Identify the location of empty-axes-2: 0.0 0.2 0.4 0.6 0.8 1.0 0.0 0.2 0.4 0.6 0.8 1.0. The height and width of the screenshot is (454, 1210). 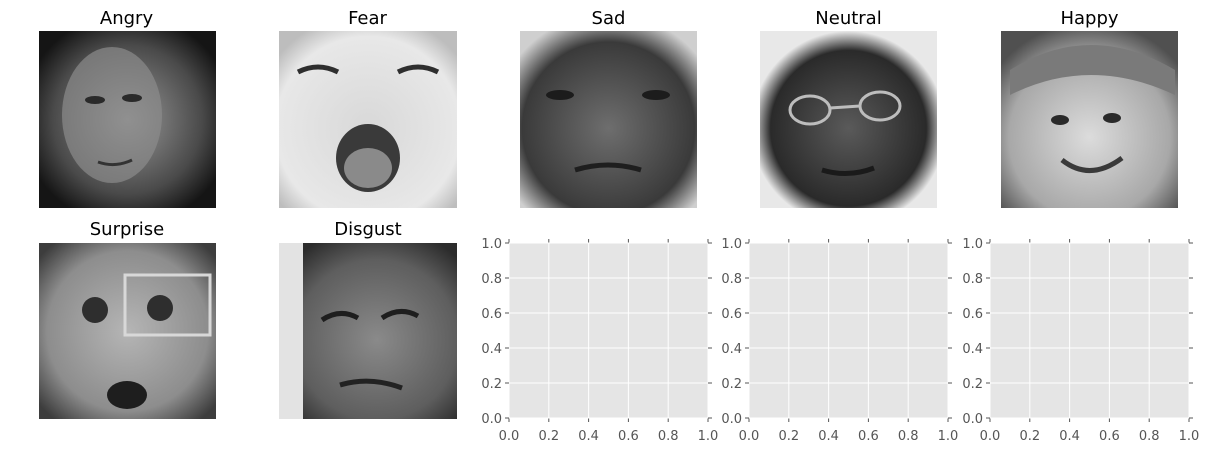
(839, 340).